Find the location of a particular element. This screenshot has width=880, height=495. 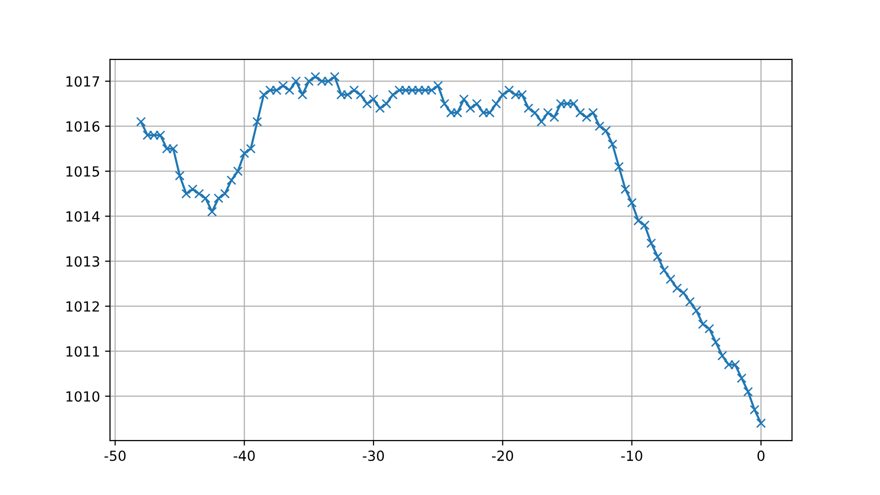

y-tick-label: 1014 is located at coordinates (83, 216).